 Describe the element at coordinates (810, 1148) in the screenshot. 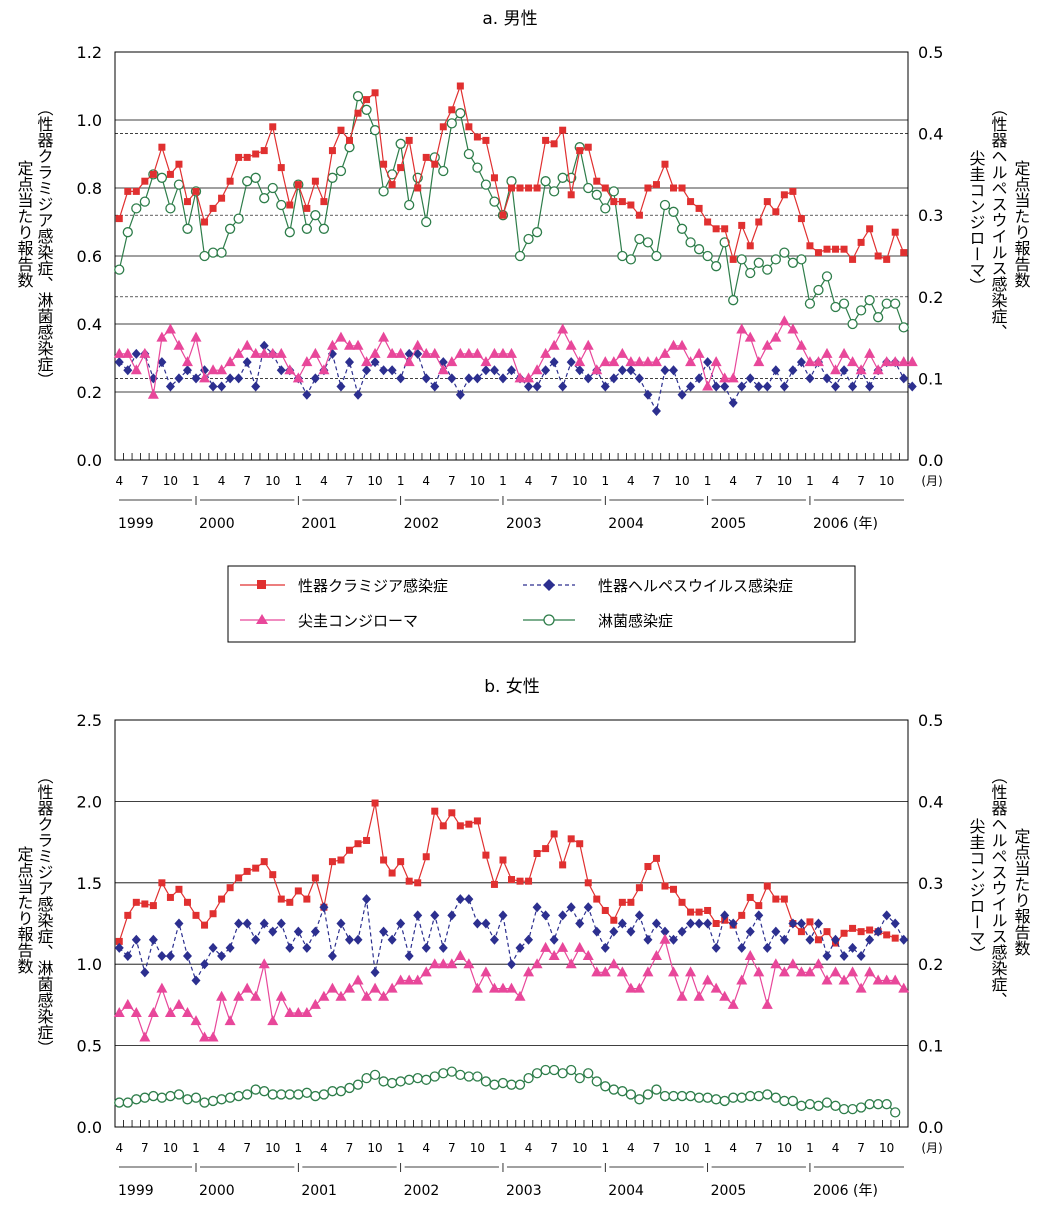

I see `x-month-label: 1` at that location.